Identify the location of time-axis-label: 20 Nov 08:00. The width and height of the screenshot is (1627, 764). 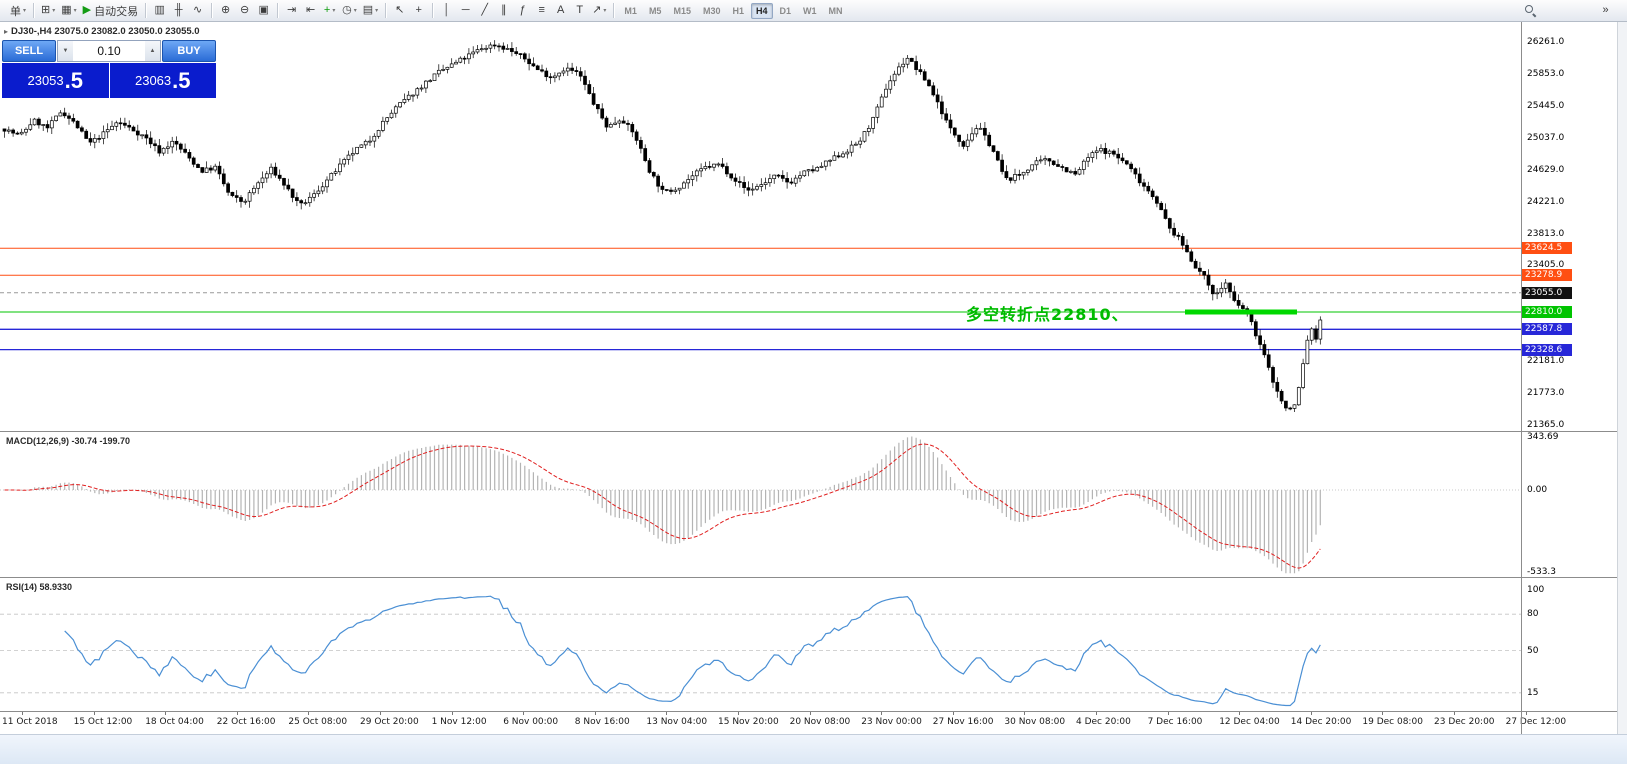
(820, 722).